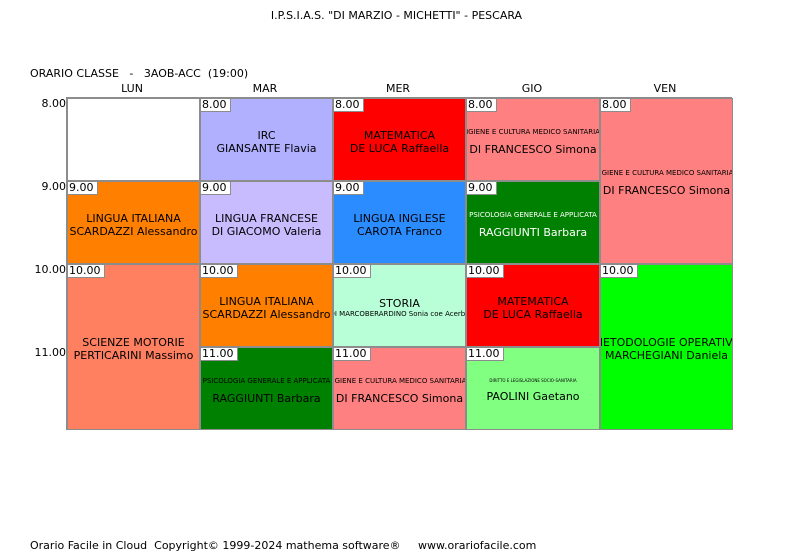  Describe the element at coordinates (266, 148) in the screenshot. I see `lesson-teacher: GIANSANTE Flavia` at that location.